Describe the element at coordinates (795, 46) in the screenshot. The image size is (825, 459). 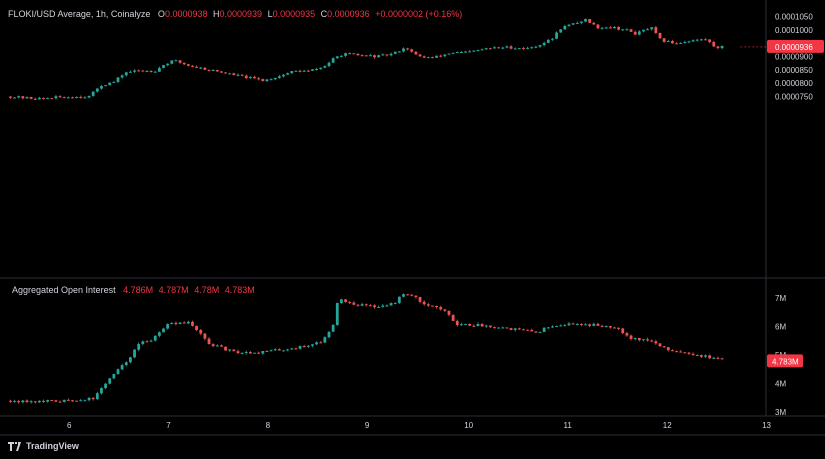
I see `last-price-badge` at that location.